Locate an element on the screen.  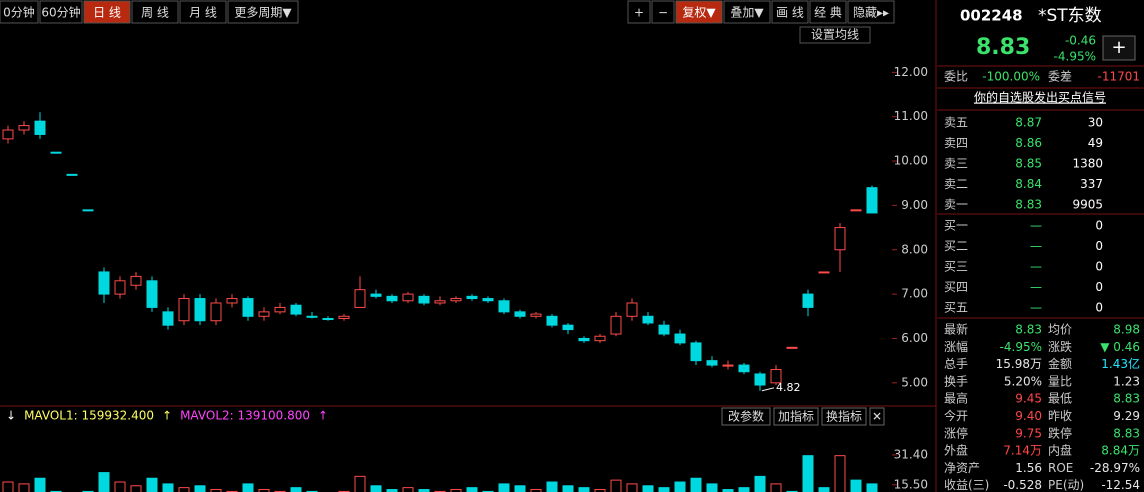
toolbar-label: − is located at coordinates (663, 13).